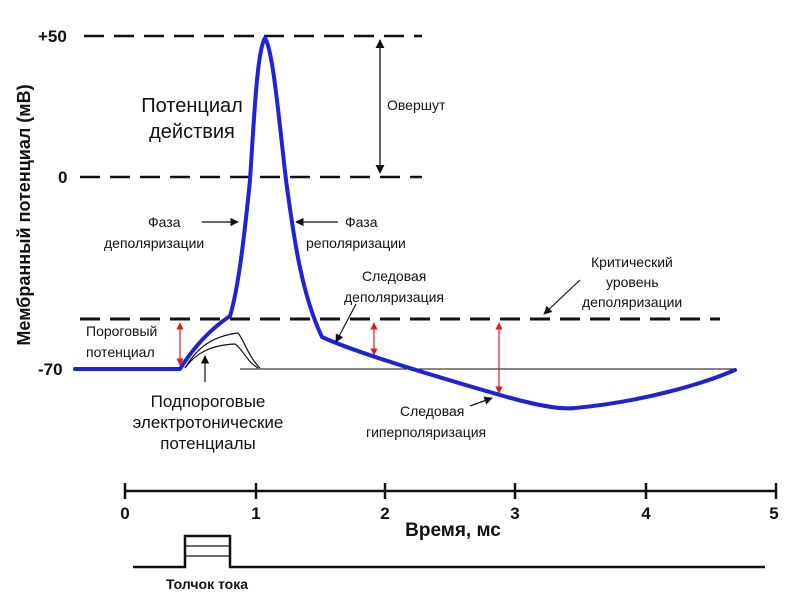 This screenshot has height=600, width=800. What do you see at coordinates (154, 243) in the screenshot?
I see `depol-phase-label-line2: деполяризации` at bounding box center [154, 243].